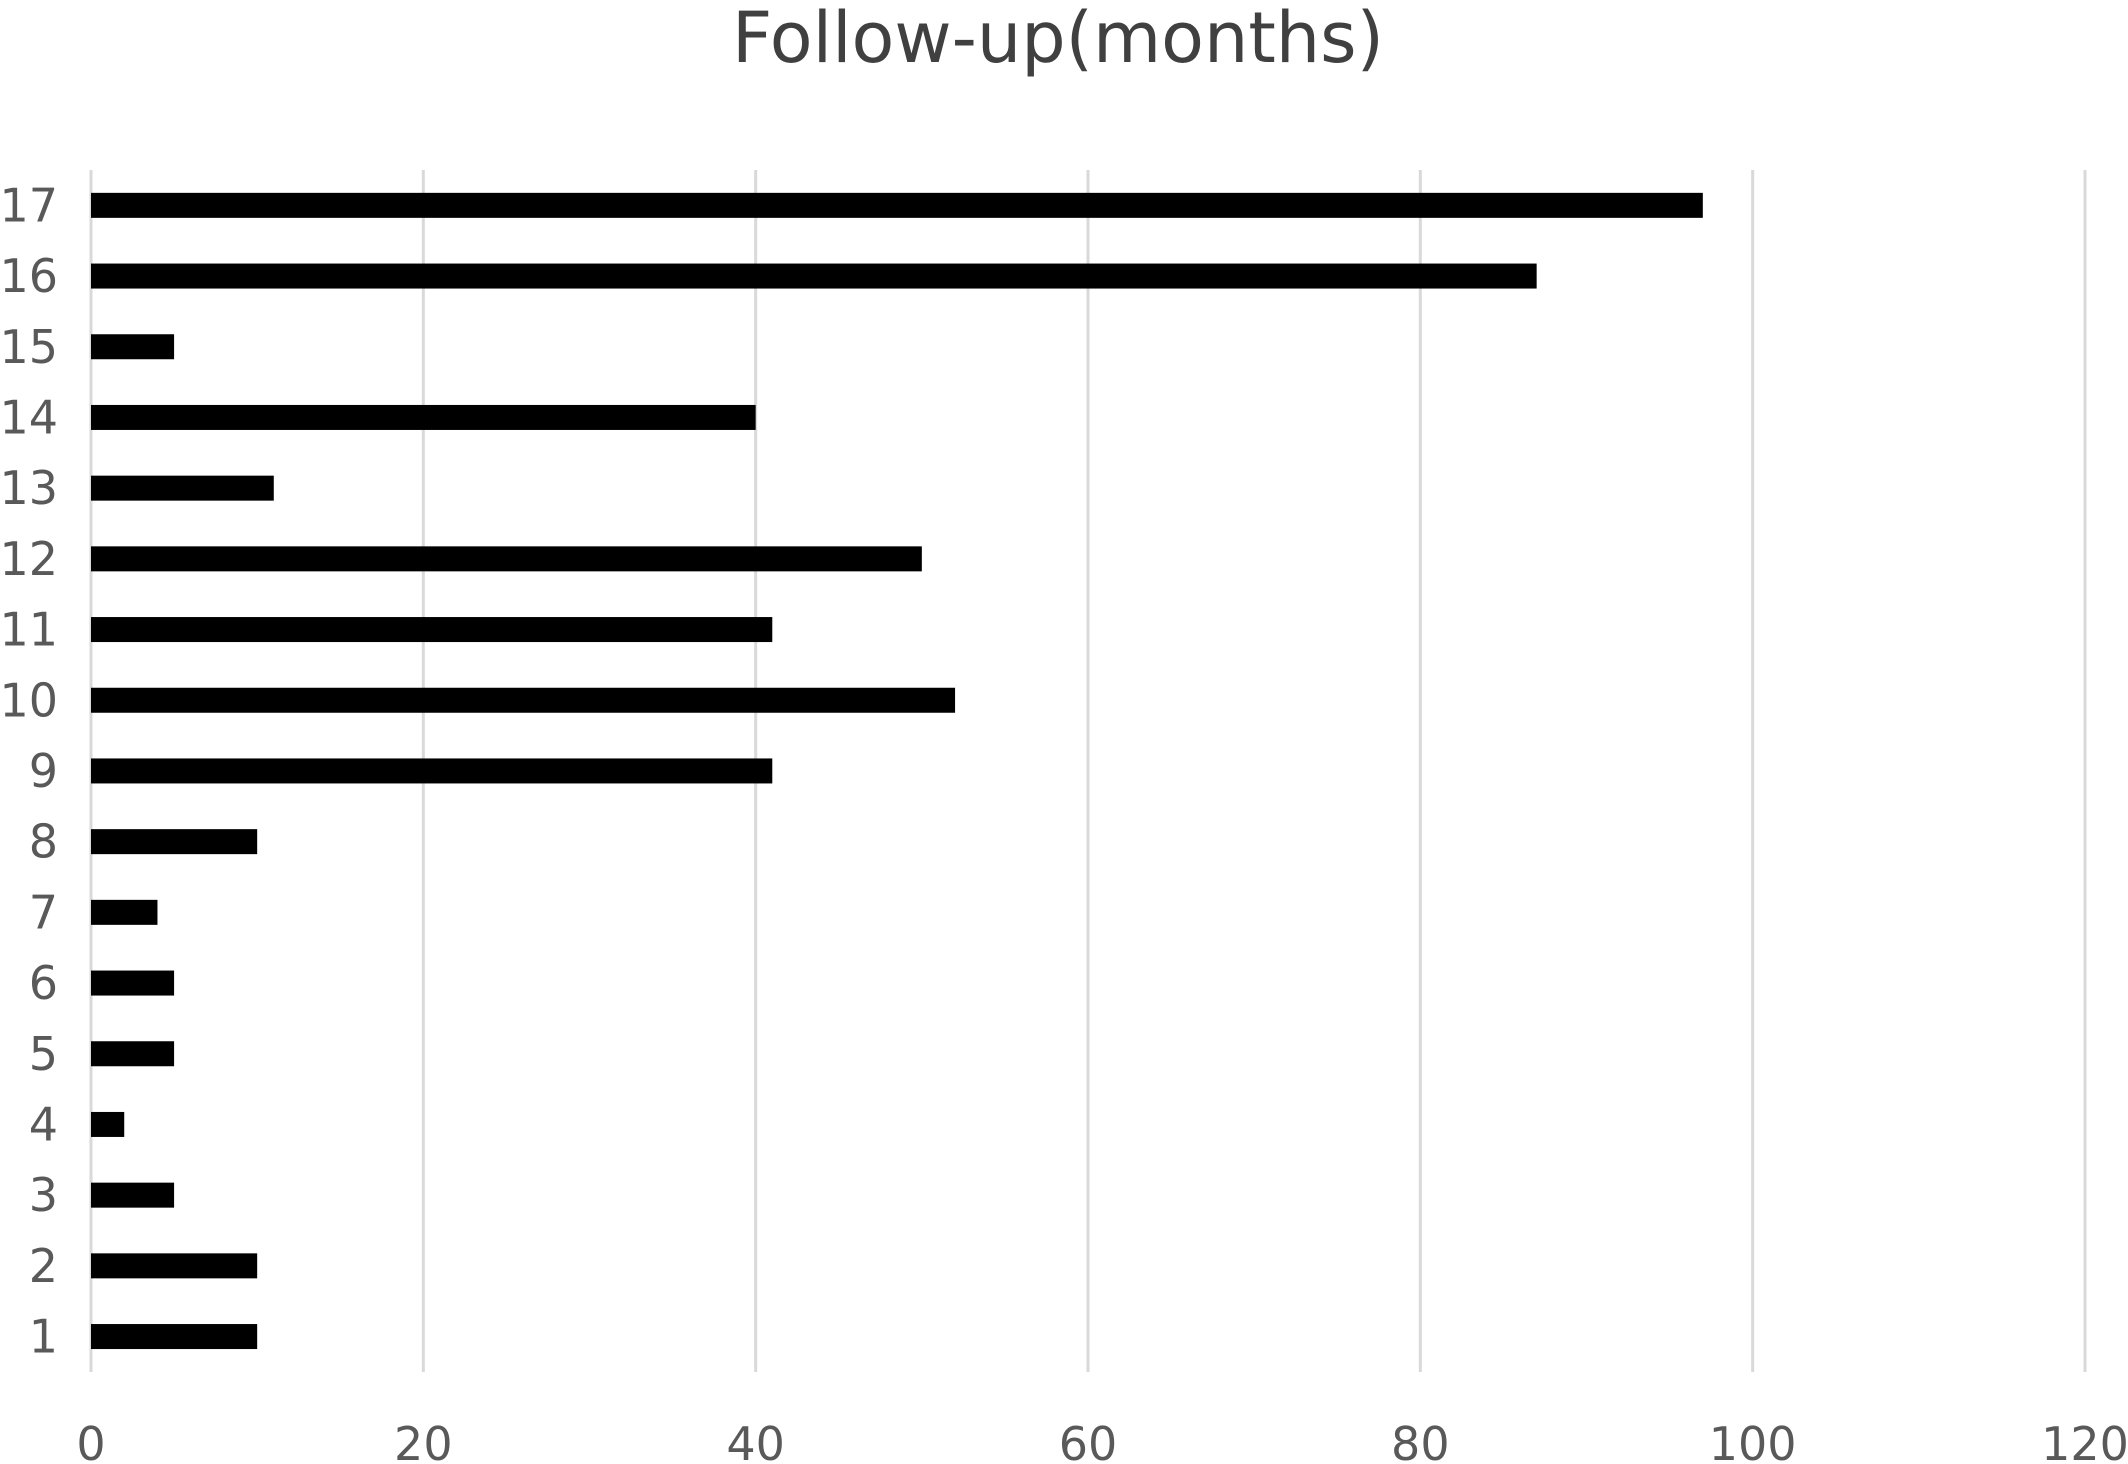 This screenshot has width=2128, height=1464. Describe the element at coordinates (43, 1266) in the screenshot. I see `y-tick-label: 2` at that location.